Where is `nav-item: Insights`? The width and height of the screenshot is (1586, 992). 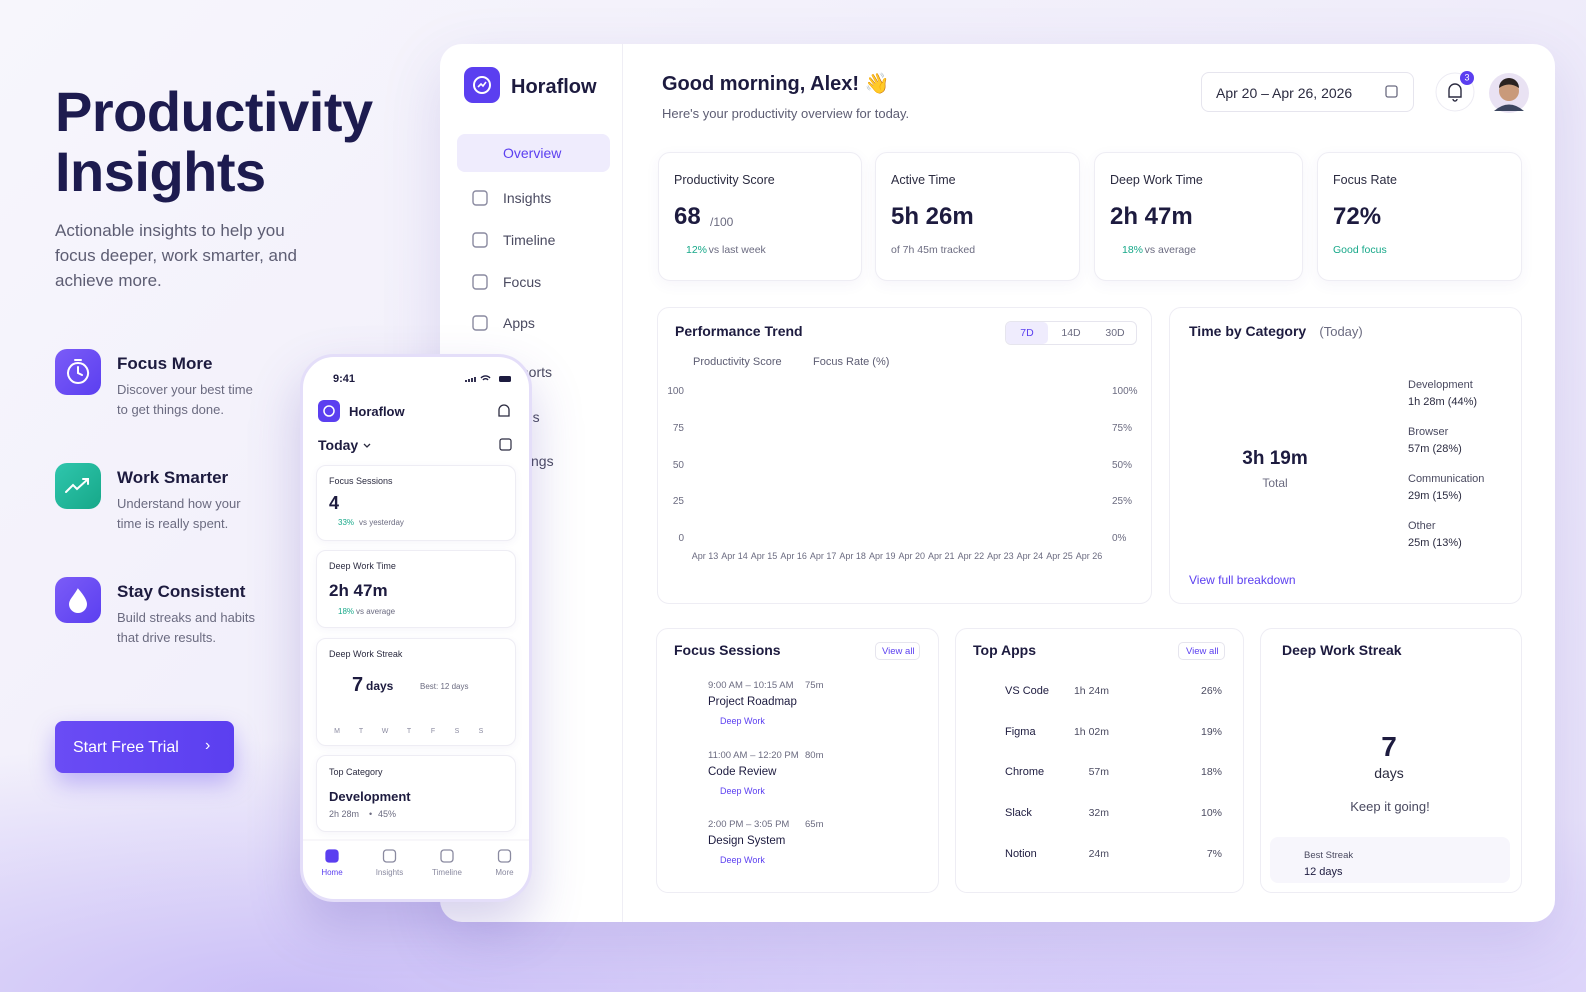 nav-item: Insights is located at coordinates (527, 198).